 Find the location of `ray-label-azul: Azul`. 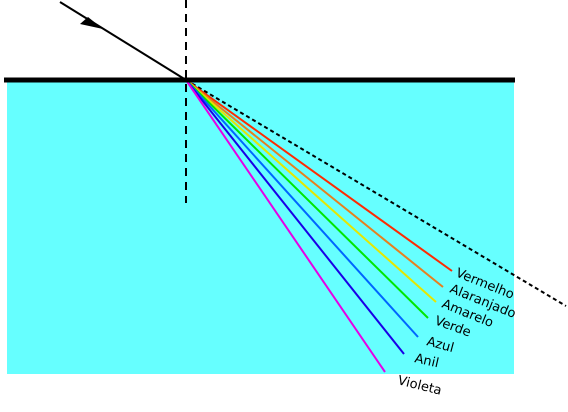

ray-label-azul: Azul is located at coordinates (440, 345).